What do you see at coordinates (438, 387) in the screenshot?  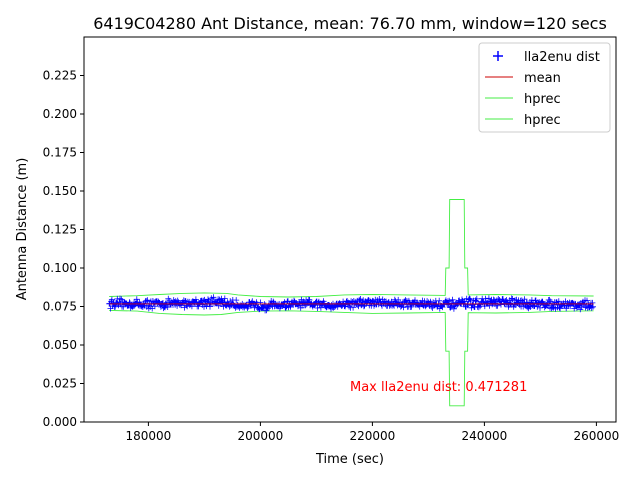 I see `max-annotation: Max lla2enu dist: 0.471281` at bounding box center [438, 387].